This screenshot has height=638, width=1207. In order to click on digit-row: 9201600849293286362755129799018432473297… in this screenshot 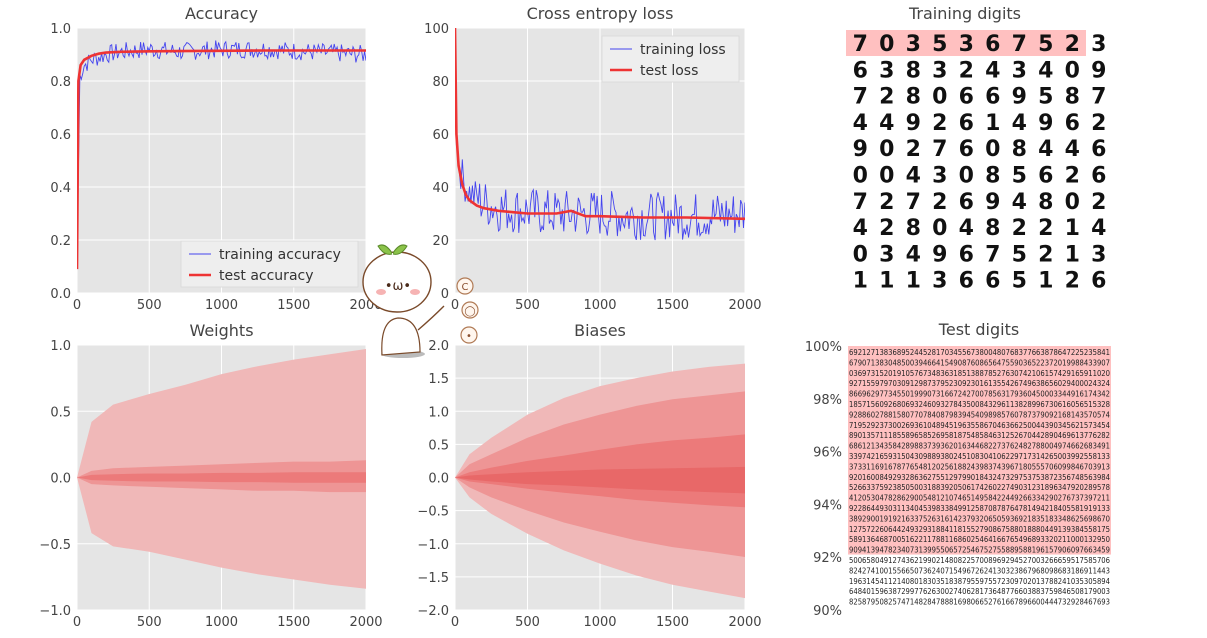, I will do `click(979, 477)`.